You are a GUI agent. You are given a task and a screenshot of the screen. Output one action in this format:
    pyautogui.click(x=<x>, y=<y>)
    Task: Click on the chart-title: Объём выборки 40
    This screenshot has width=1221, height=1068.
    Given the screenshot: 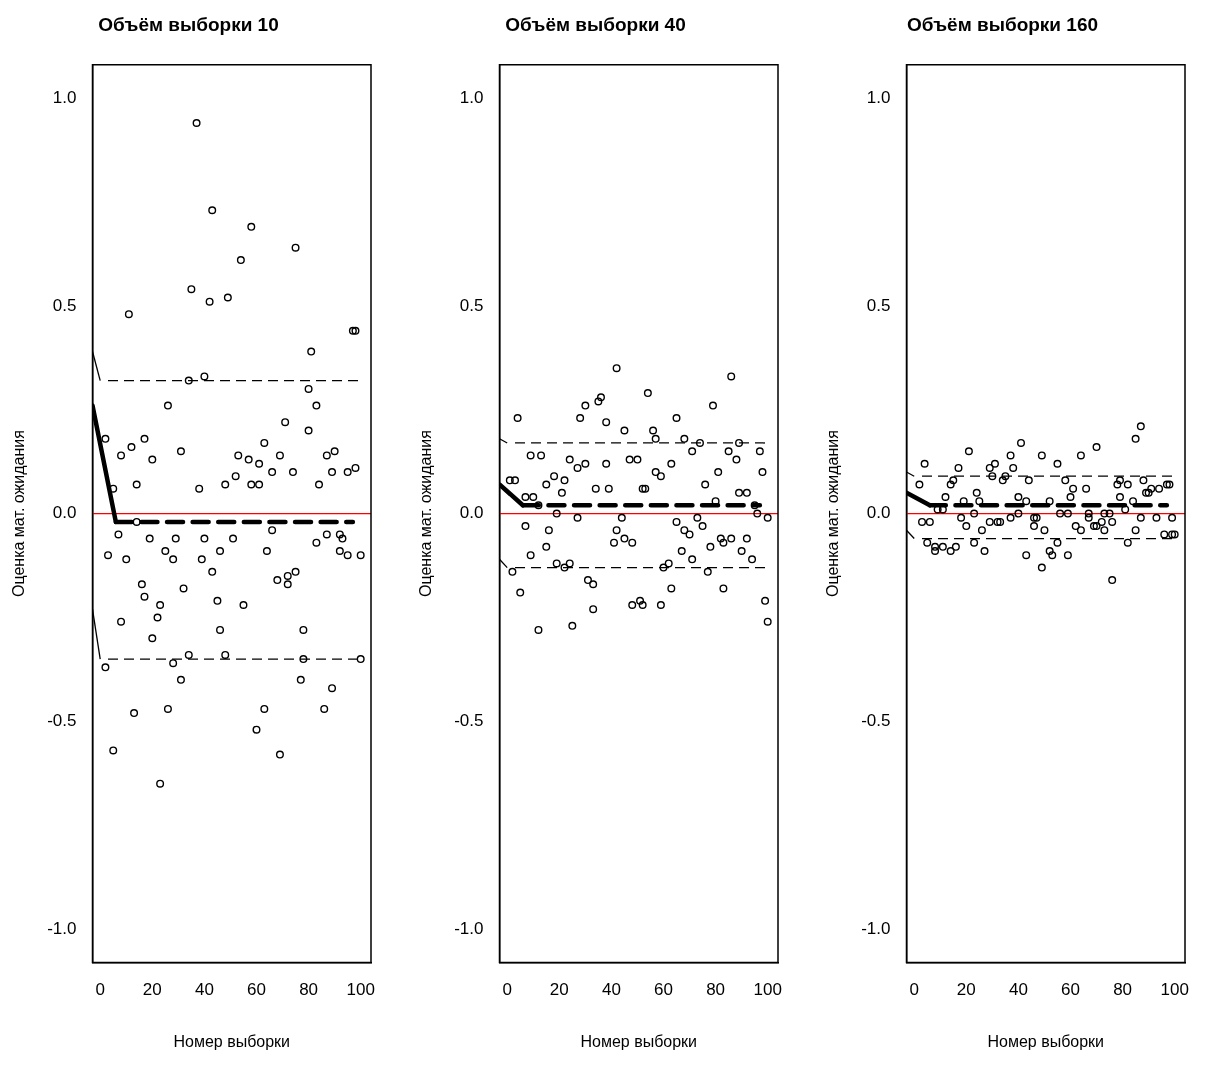 What is the action you would take?
    pyautogui.click(x=595, y=24)
    